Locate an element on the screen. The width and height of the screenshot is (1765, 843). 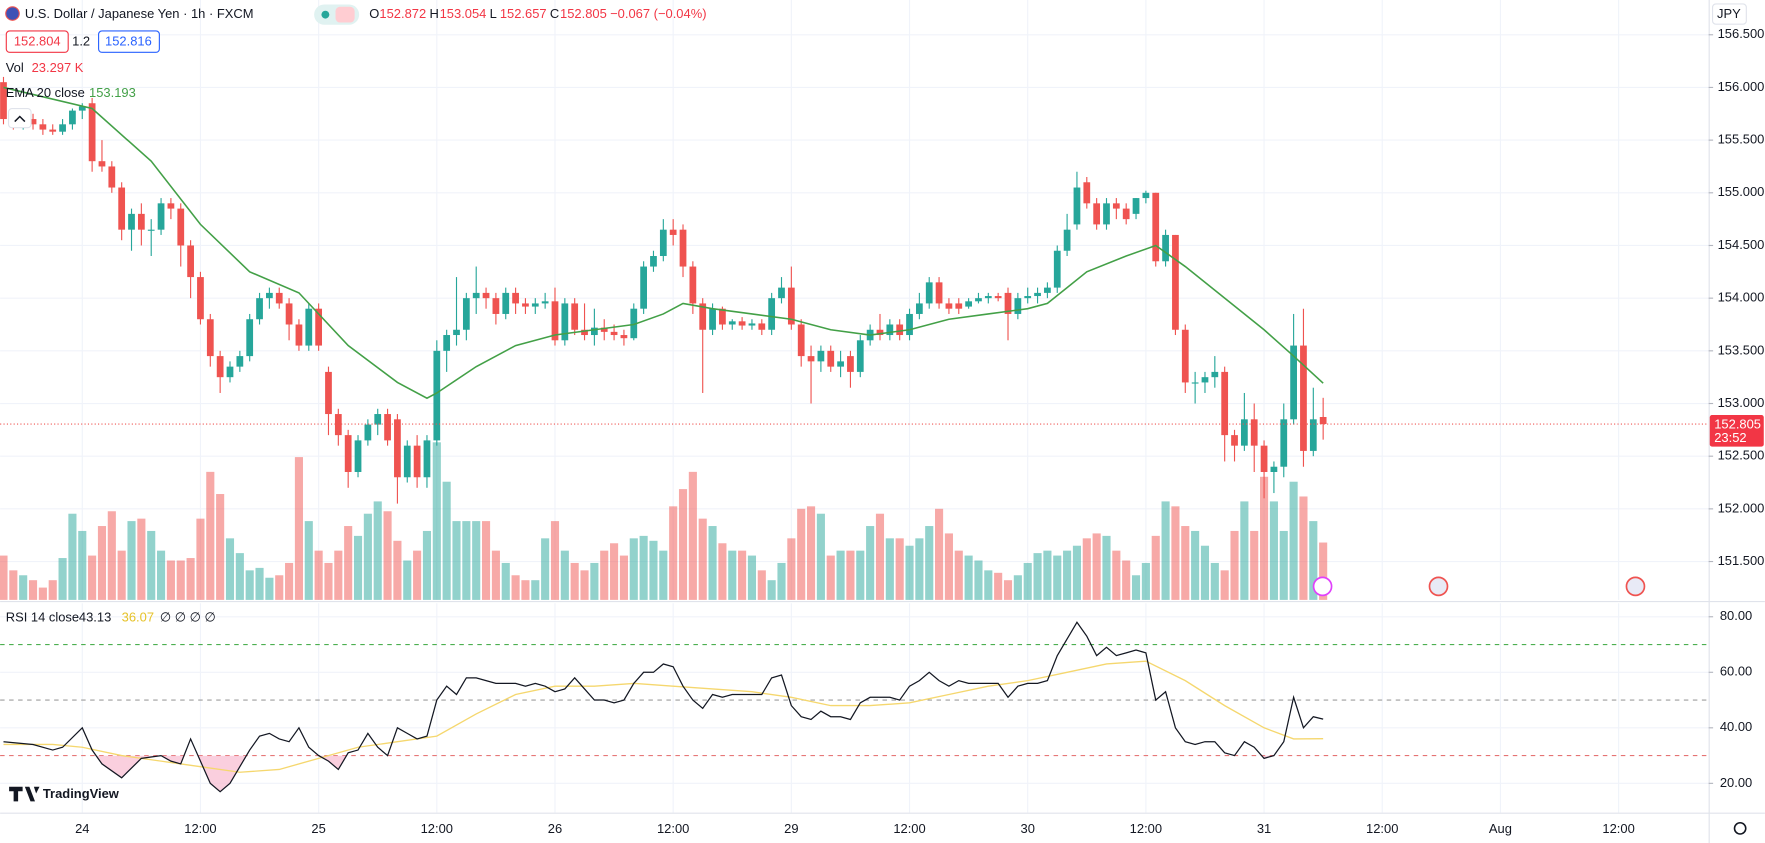
currency-box is located at coordinates (1729, 14).